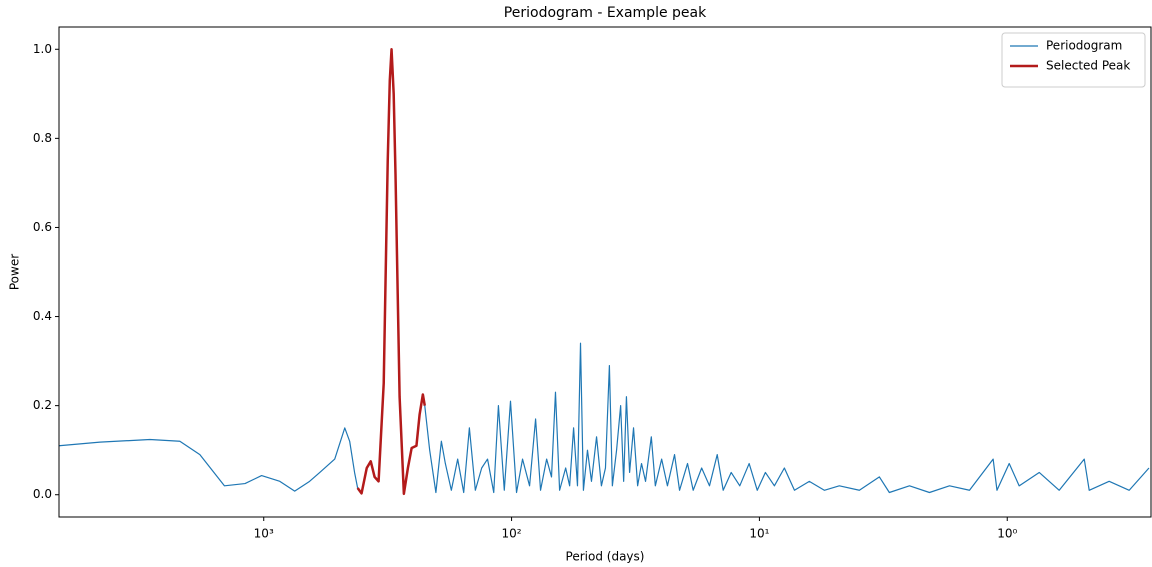  What do you see at coordinates (264, 534) in the screenshot?
I see `x-tick-label: 10³` at bounding box center [264, 534].